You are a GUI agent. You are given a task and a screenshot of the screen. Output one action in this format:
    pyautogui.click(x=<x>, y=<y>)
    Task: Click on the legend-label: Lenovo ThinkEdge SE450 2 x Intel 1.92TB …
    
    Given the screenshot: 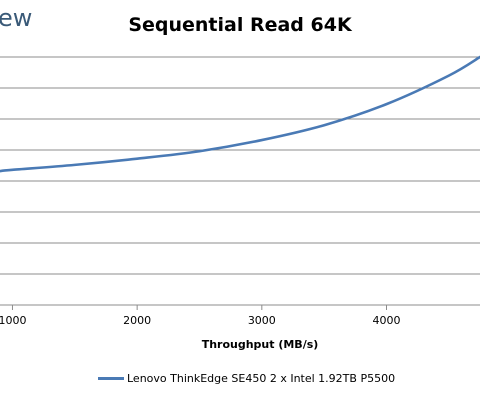 What is the action you would take?
    pyautogui.click(x=261, y=378)
    